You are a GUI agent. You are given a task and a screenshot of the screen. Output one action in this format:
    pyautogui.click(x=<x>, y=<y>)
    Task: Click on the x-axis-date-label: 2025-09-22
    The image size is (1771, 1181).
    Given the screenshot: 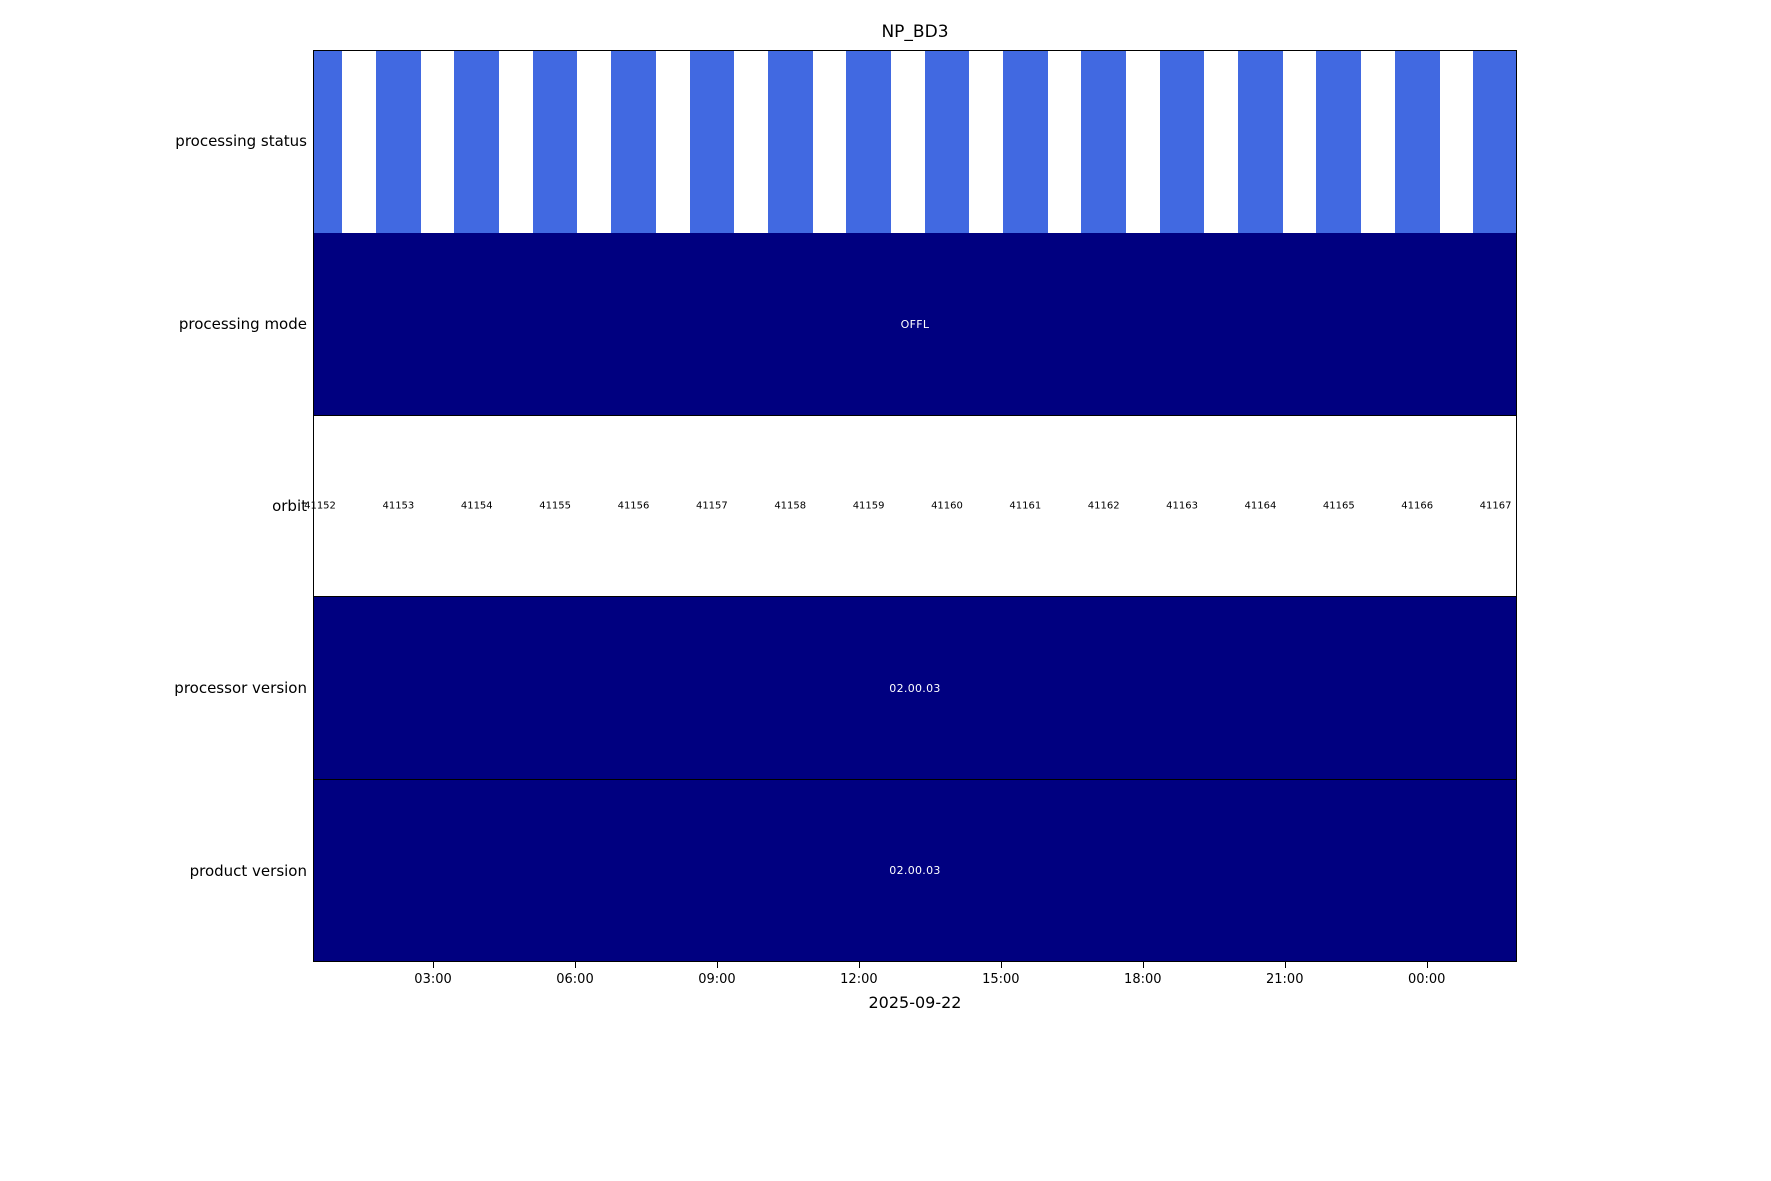 What is the action you would take?
    pyautogui.click(x=915, y=1002)
    